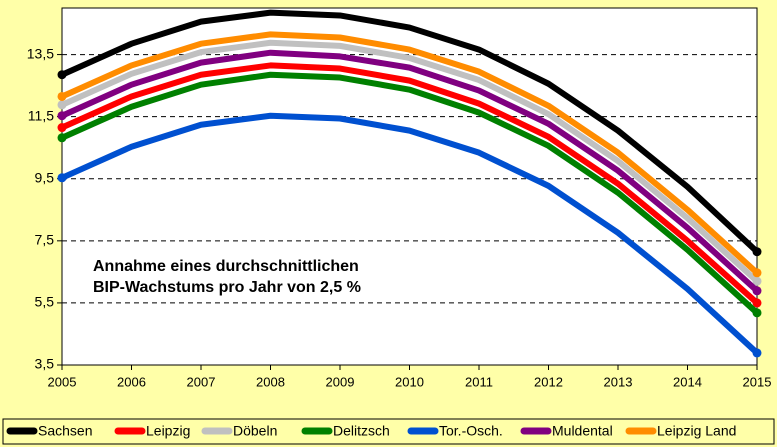 The width and height of the screenshot is (777, 447). What do you see at coordinates (582, 431) in the screenshot?
I see `legend-label: Muldental` at bounding box center [582, 431].